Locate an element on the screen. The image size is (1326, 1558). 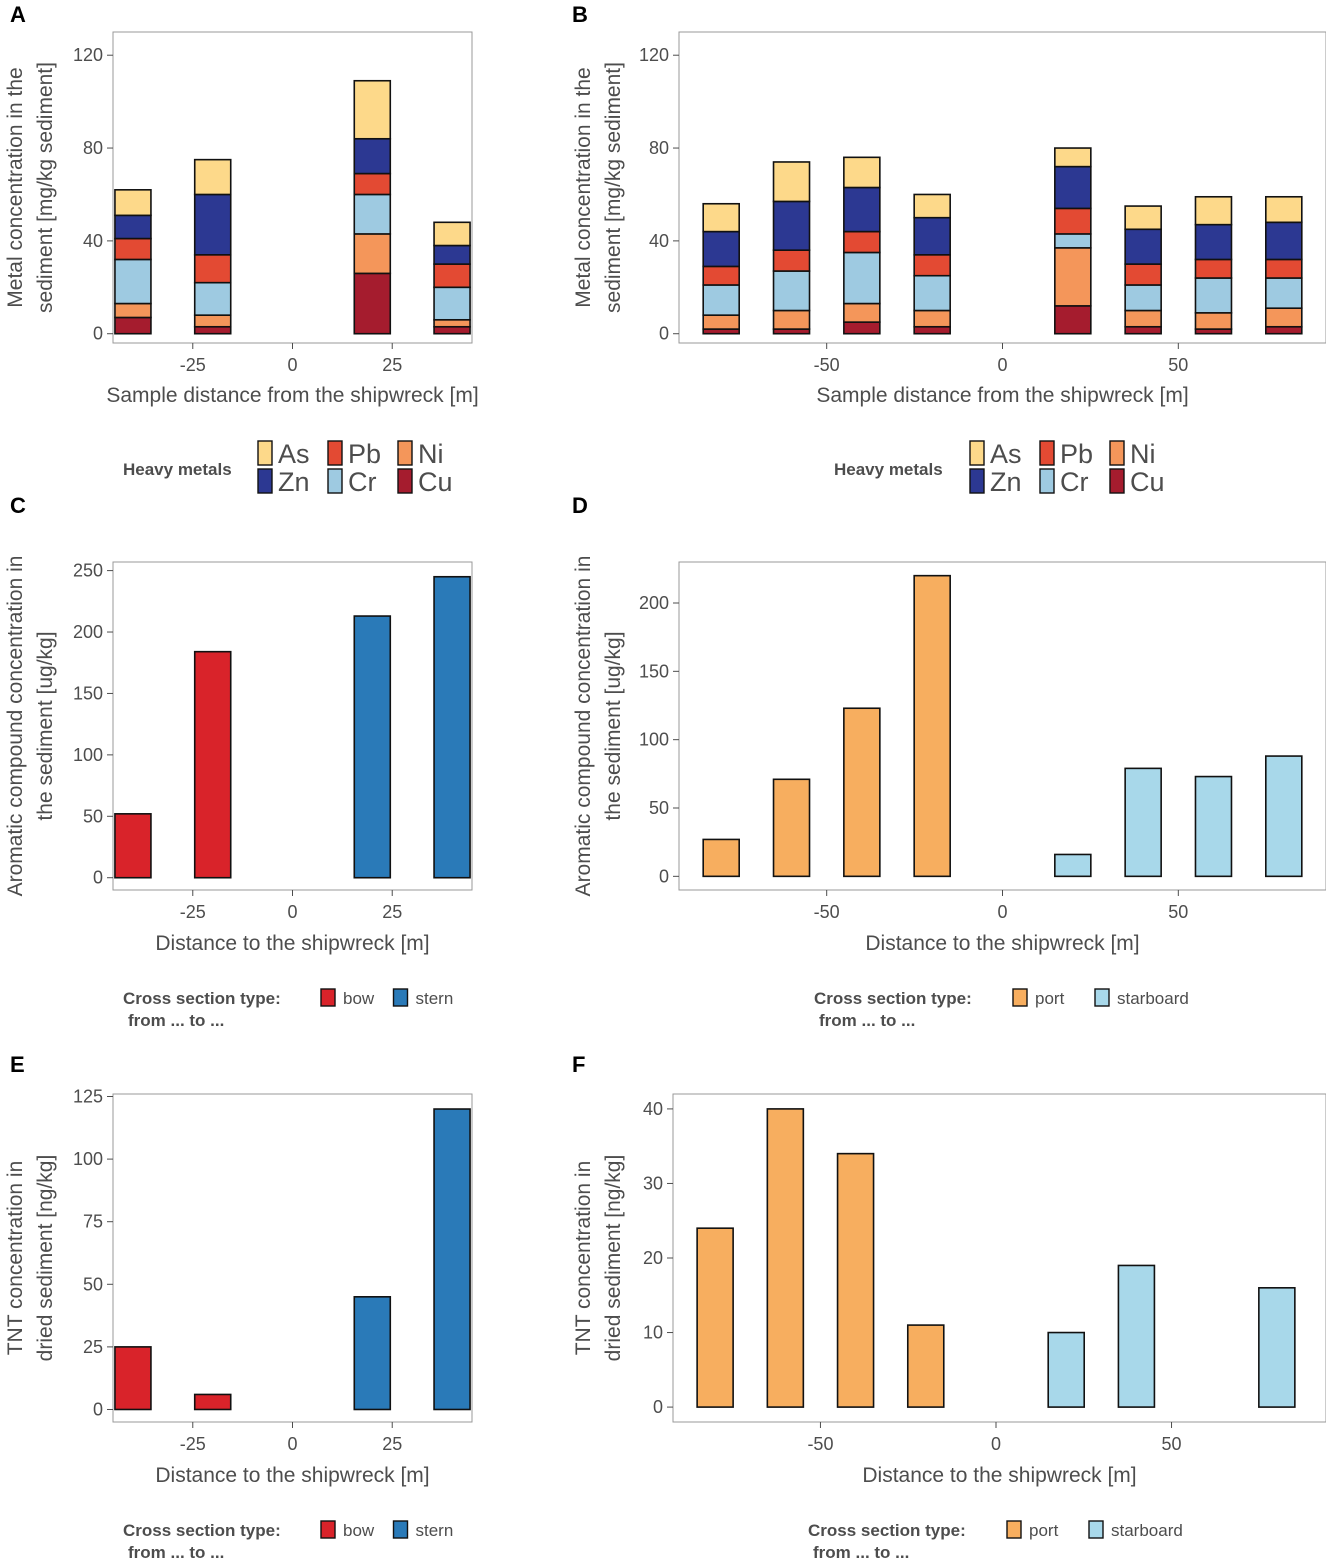
y-tick-label: 40 is located at coordinates (659, 241).